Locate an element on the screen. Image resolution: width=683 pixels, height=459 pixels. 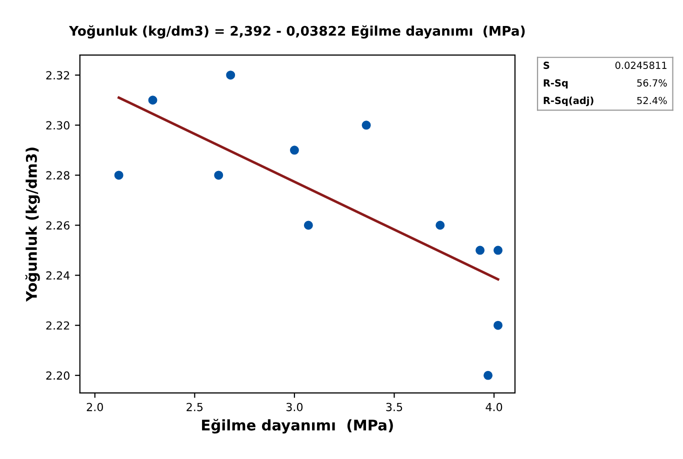
text: 52.4% is located at coordinates (652, 100).